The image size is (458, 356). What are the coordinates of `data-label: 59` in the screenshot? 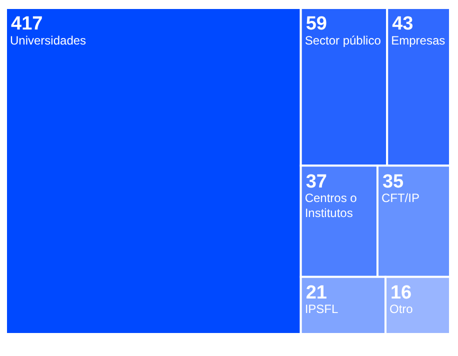 It's located at (316, 24).